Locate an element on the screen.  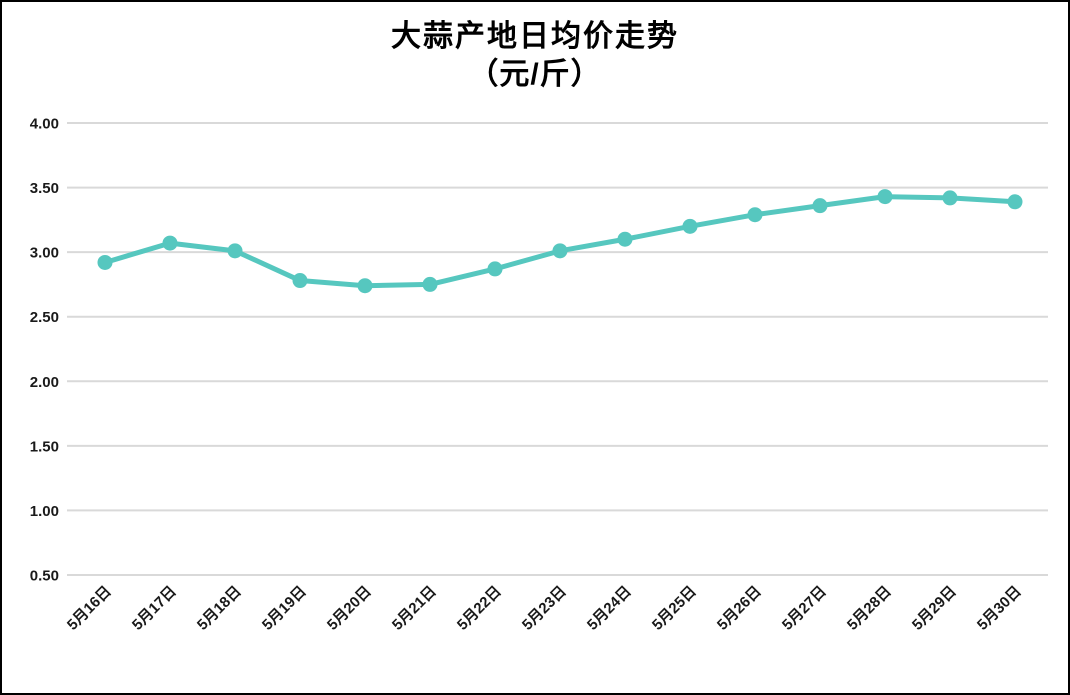
x-tick-label: 5月23日 is located at coordinates (544, 608).